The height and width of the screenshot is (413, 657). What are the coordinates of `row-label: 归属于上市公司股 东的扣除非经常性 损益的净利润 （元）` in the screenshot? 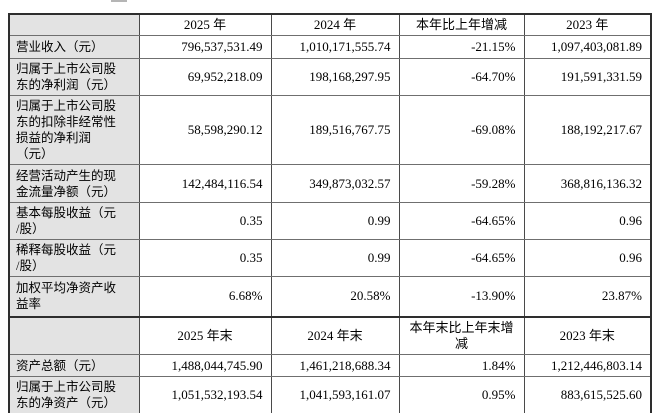 It's located at (74, 130).